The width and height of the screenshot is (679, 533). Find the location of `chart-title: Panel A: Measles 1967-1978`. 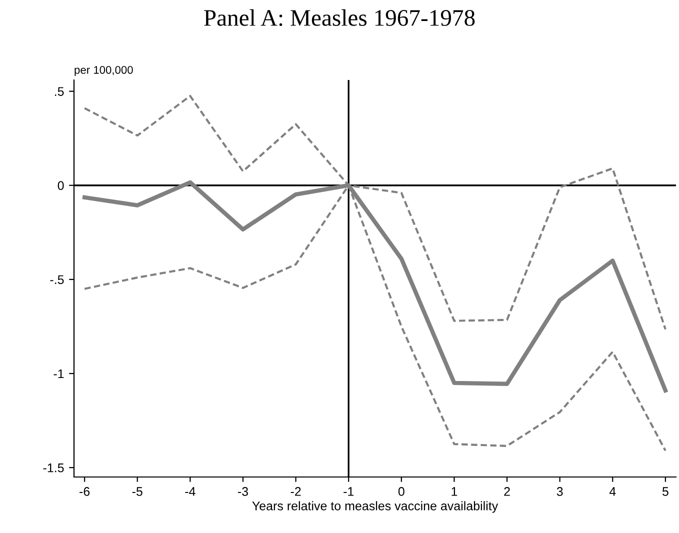

chart-title: Panel A: Measles 1967-1978 is located at coordinates (339, 17).